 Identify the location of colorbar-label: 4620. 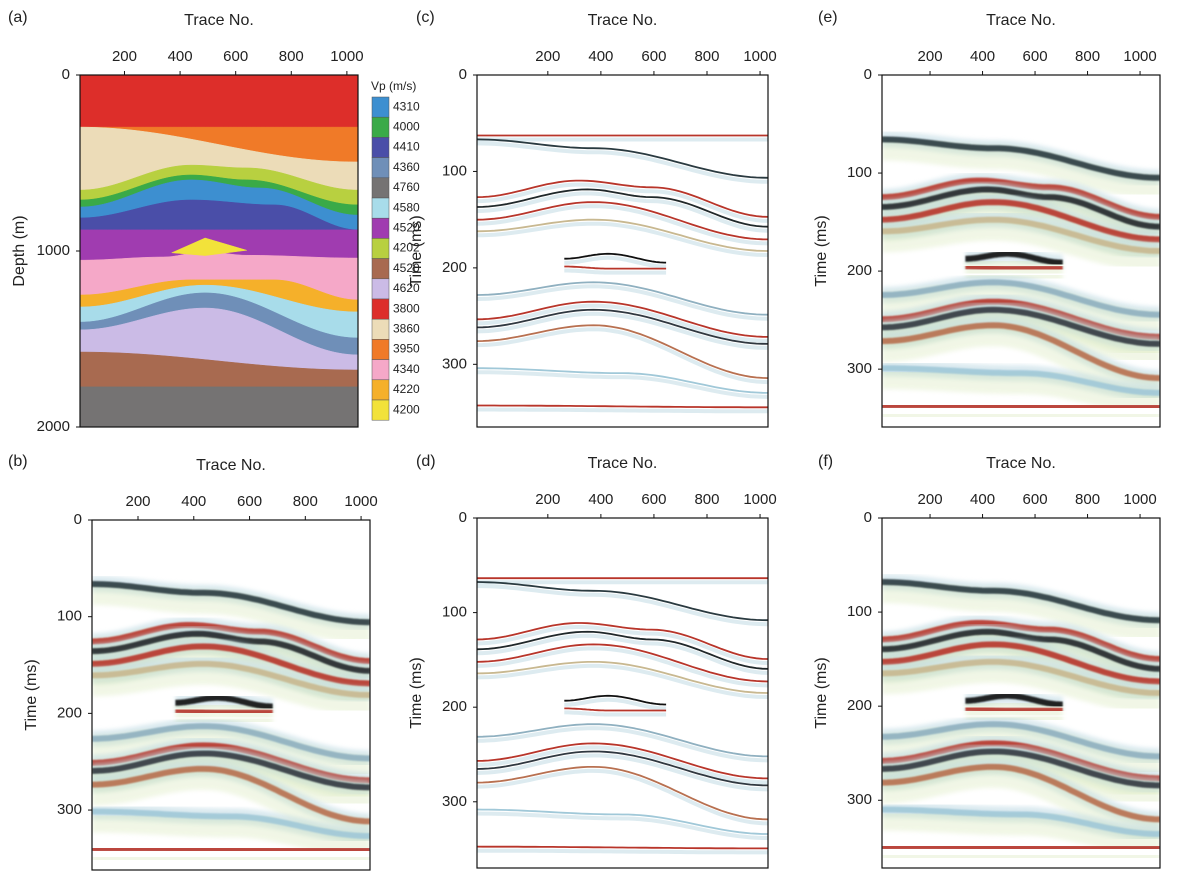
(406, 288).